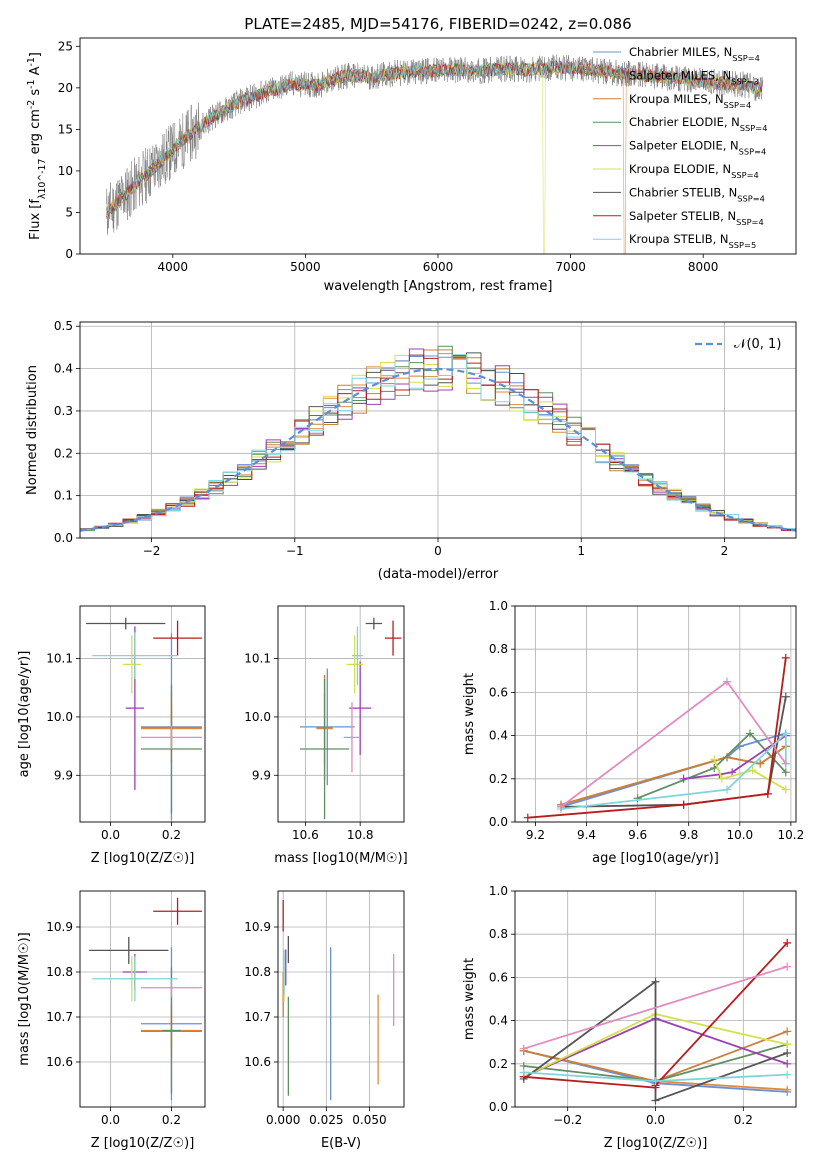  What do you see at coordinates (697, 194) in the screenshot?
I see `legend-entry: Chabrier STELIB, NSSP=4` at bounding box center [697, 194].